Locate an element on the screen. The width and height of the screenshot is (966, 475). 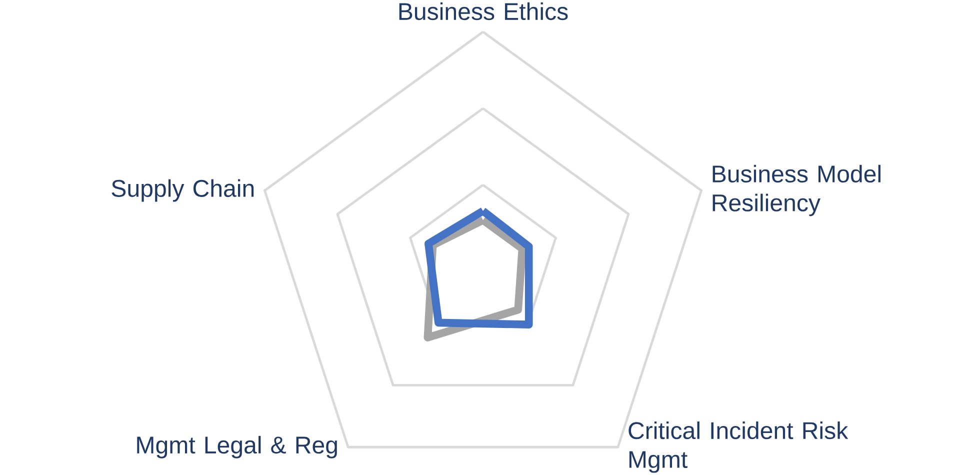
spoke-label: Business Ethics is located at coordinates (483, 11).